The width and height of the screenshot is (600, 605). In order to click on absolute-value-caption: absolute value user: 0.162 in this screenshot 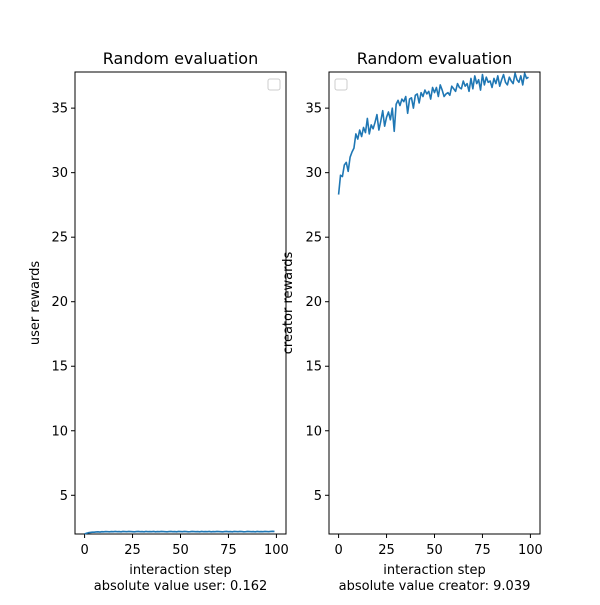, I will do `click(181, 586)`.